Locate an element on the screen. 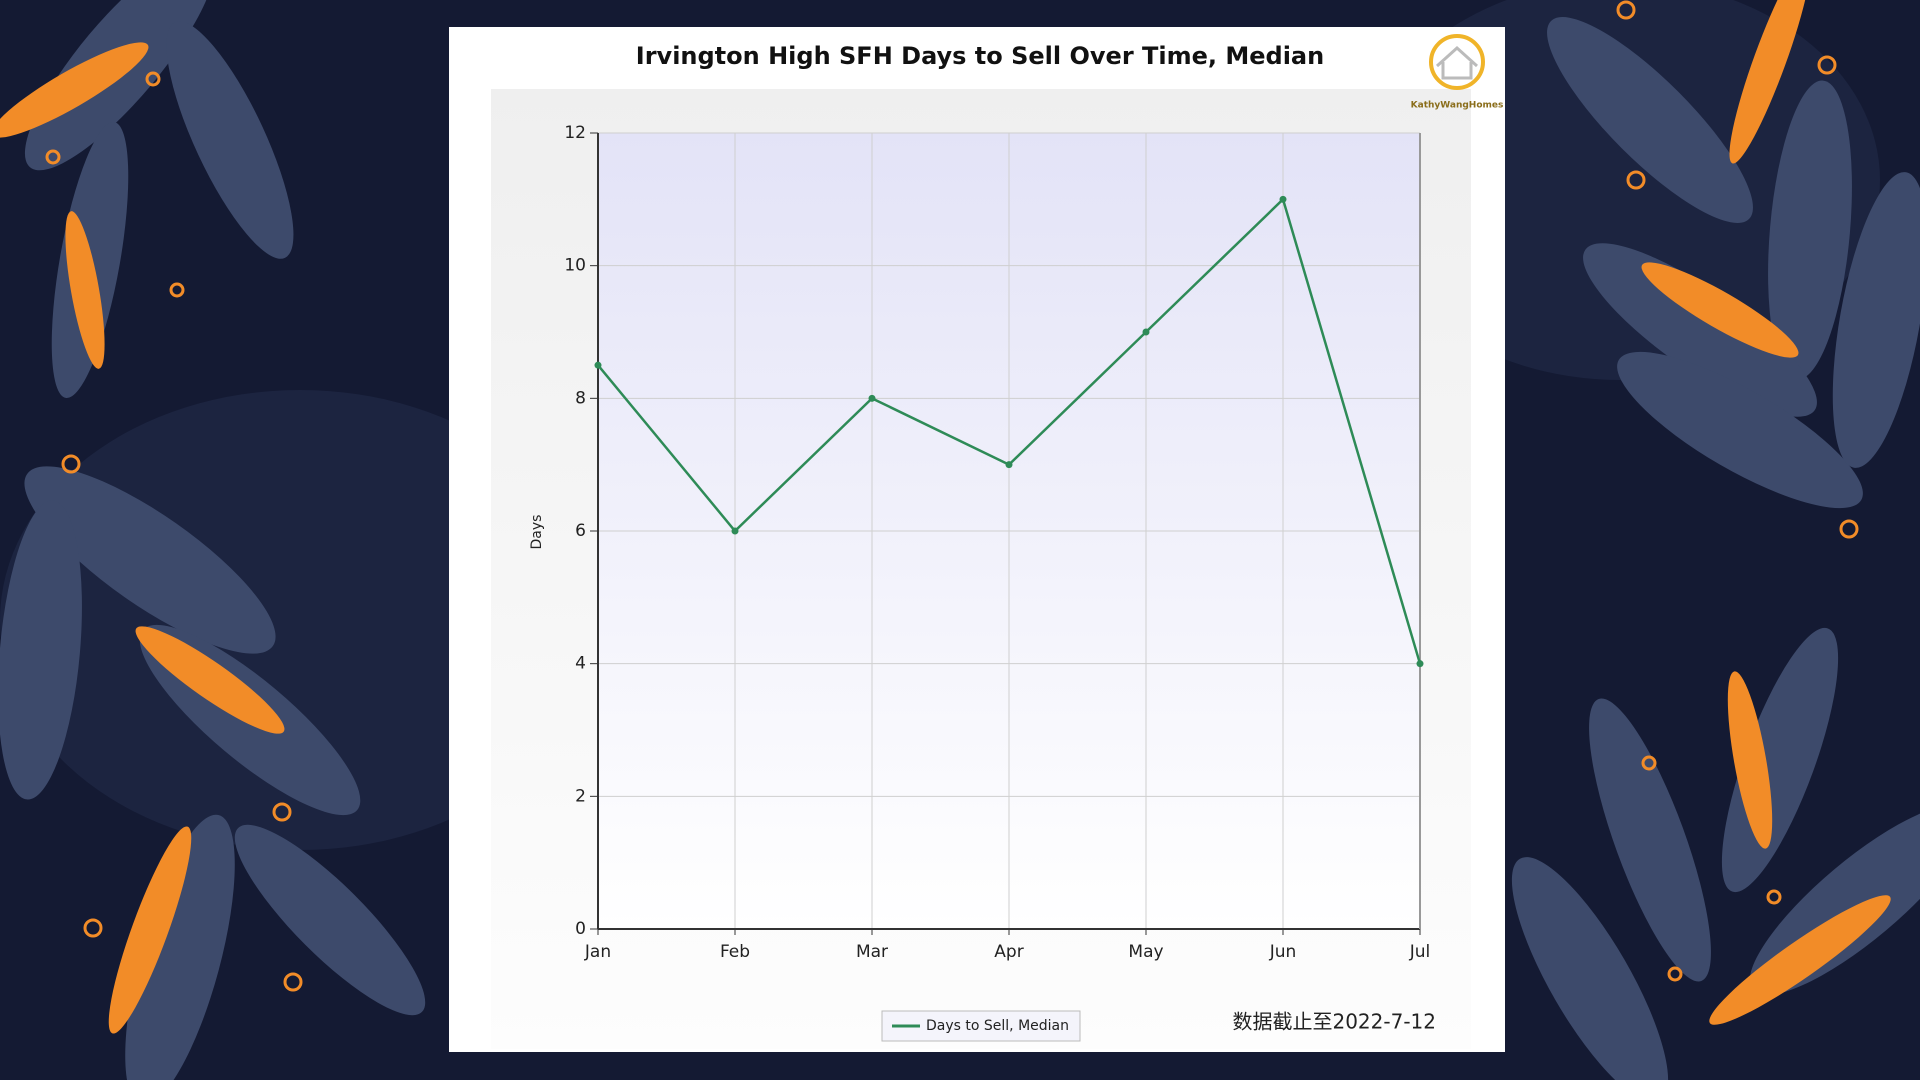 The width and height of the screenshot is (1920, 1080). x-tick-label: Feb is located at coordinates (735, 952).